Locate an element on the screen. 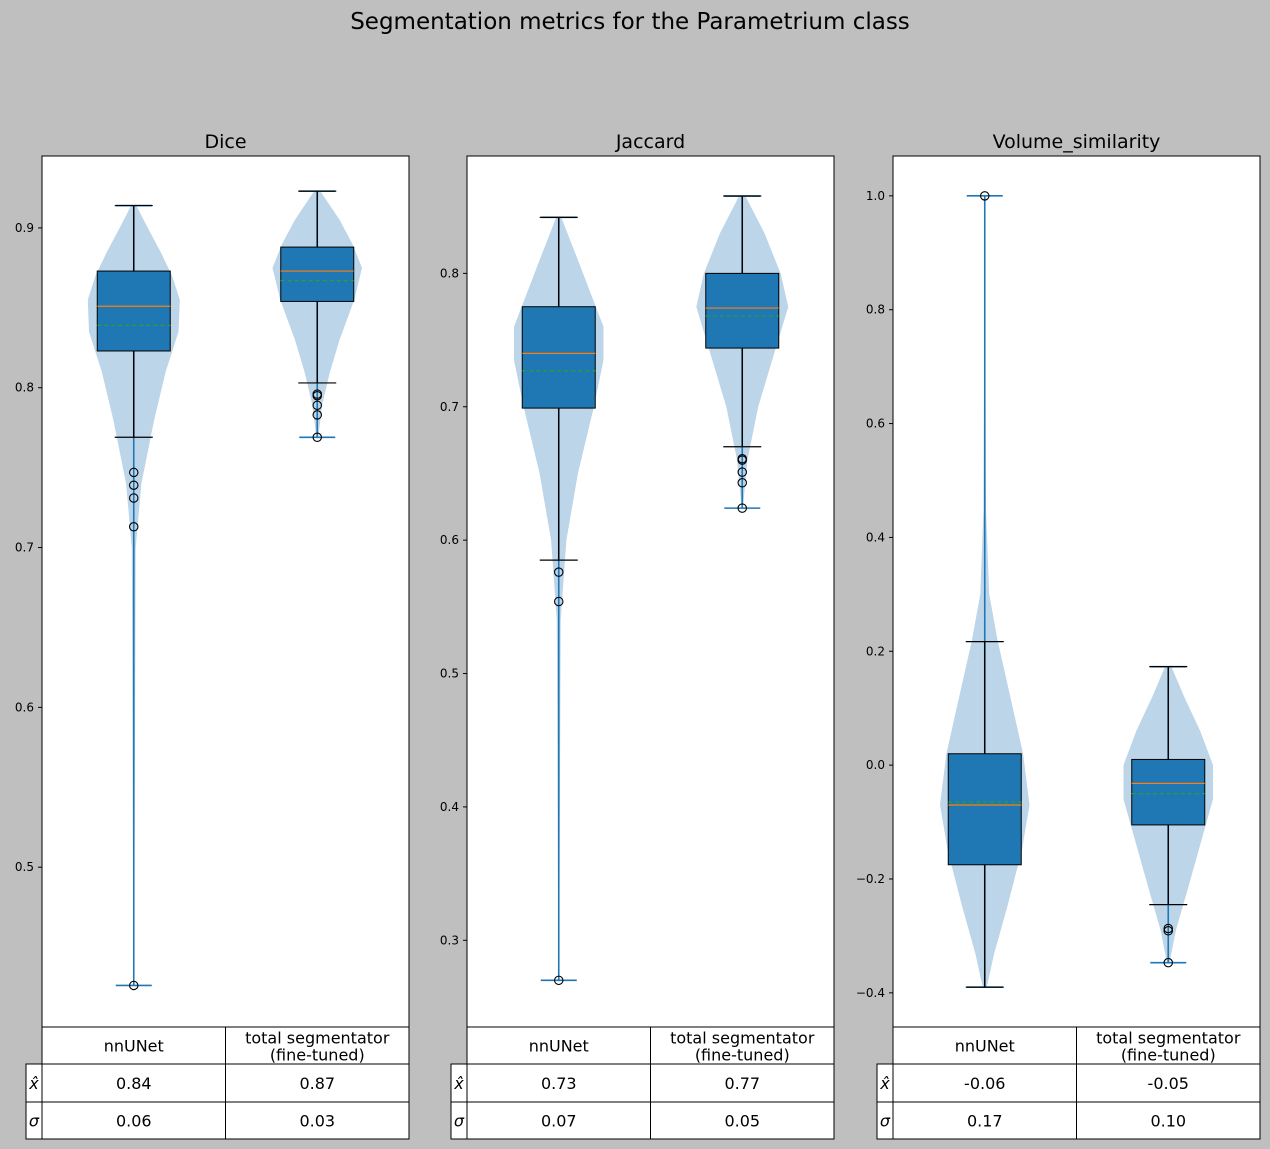 The height and width of the screenshot is (1149, 1270). subplot-title: Volume_similarity is located at coordinates (1077, 142).